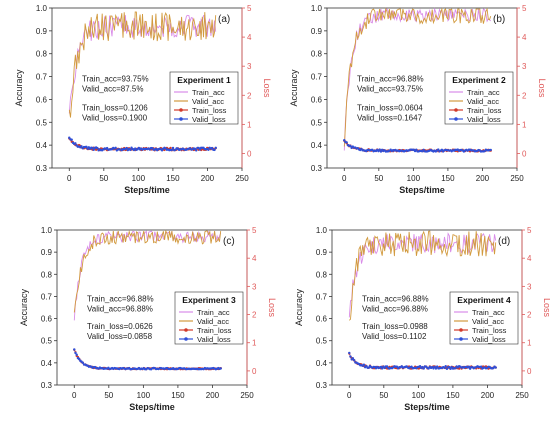 Image resolution: width=550 pixels, height=429 pixels. Describe the element at coordinates (390, 79) in the screenshot. I see `annotation-train-acc: Train_acc=96.88%` at that location.